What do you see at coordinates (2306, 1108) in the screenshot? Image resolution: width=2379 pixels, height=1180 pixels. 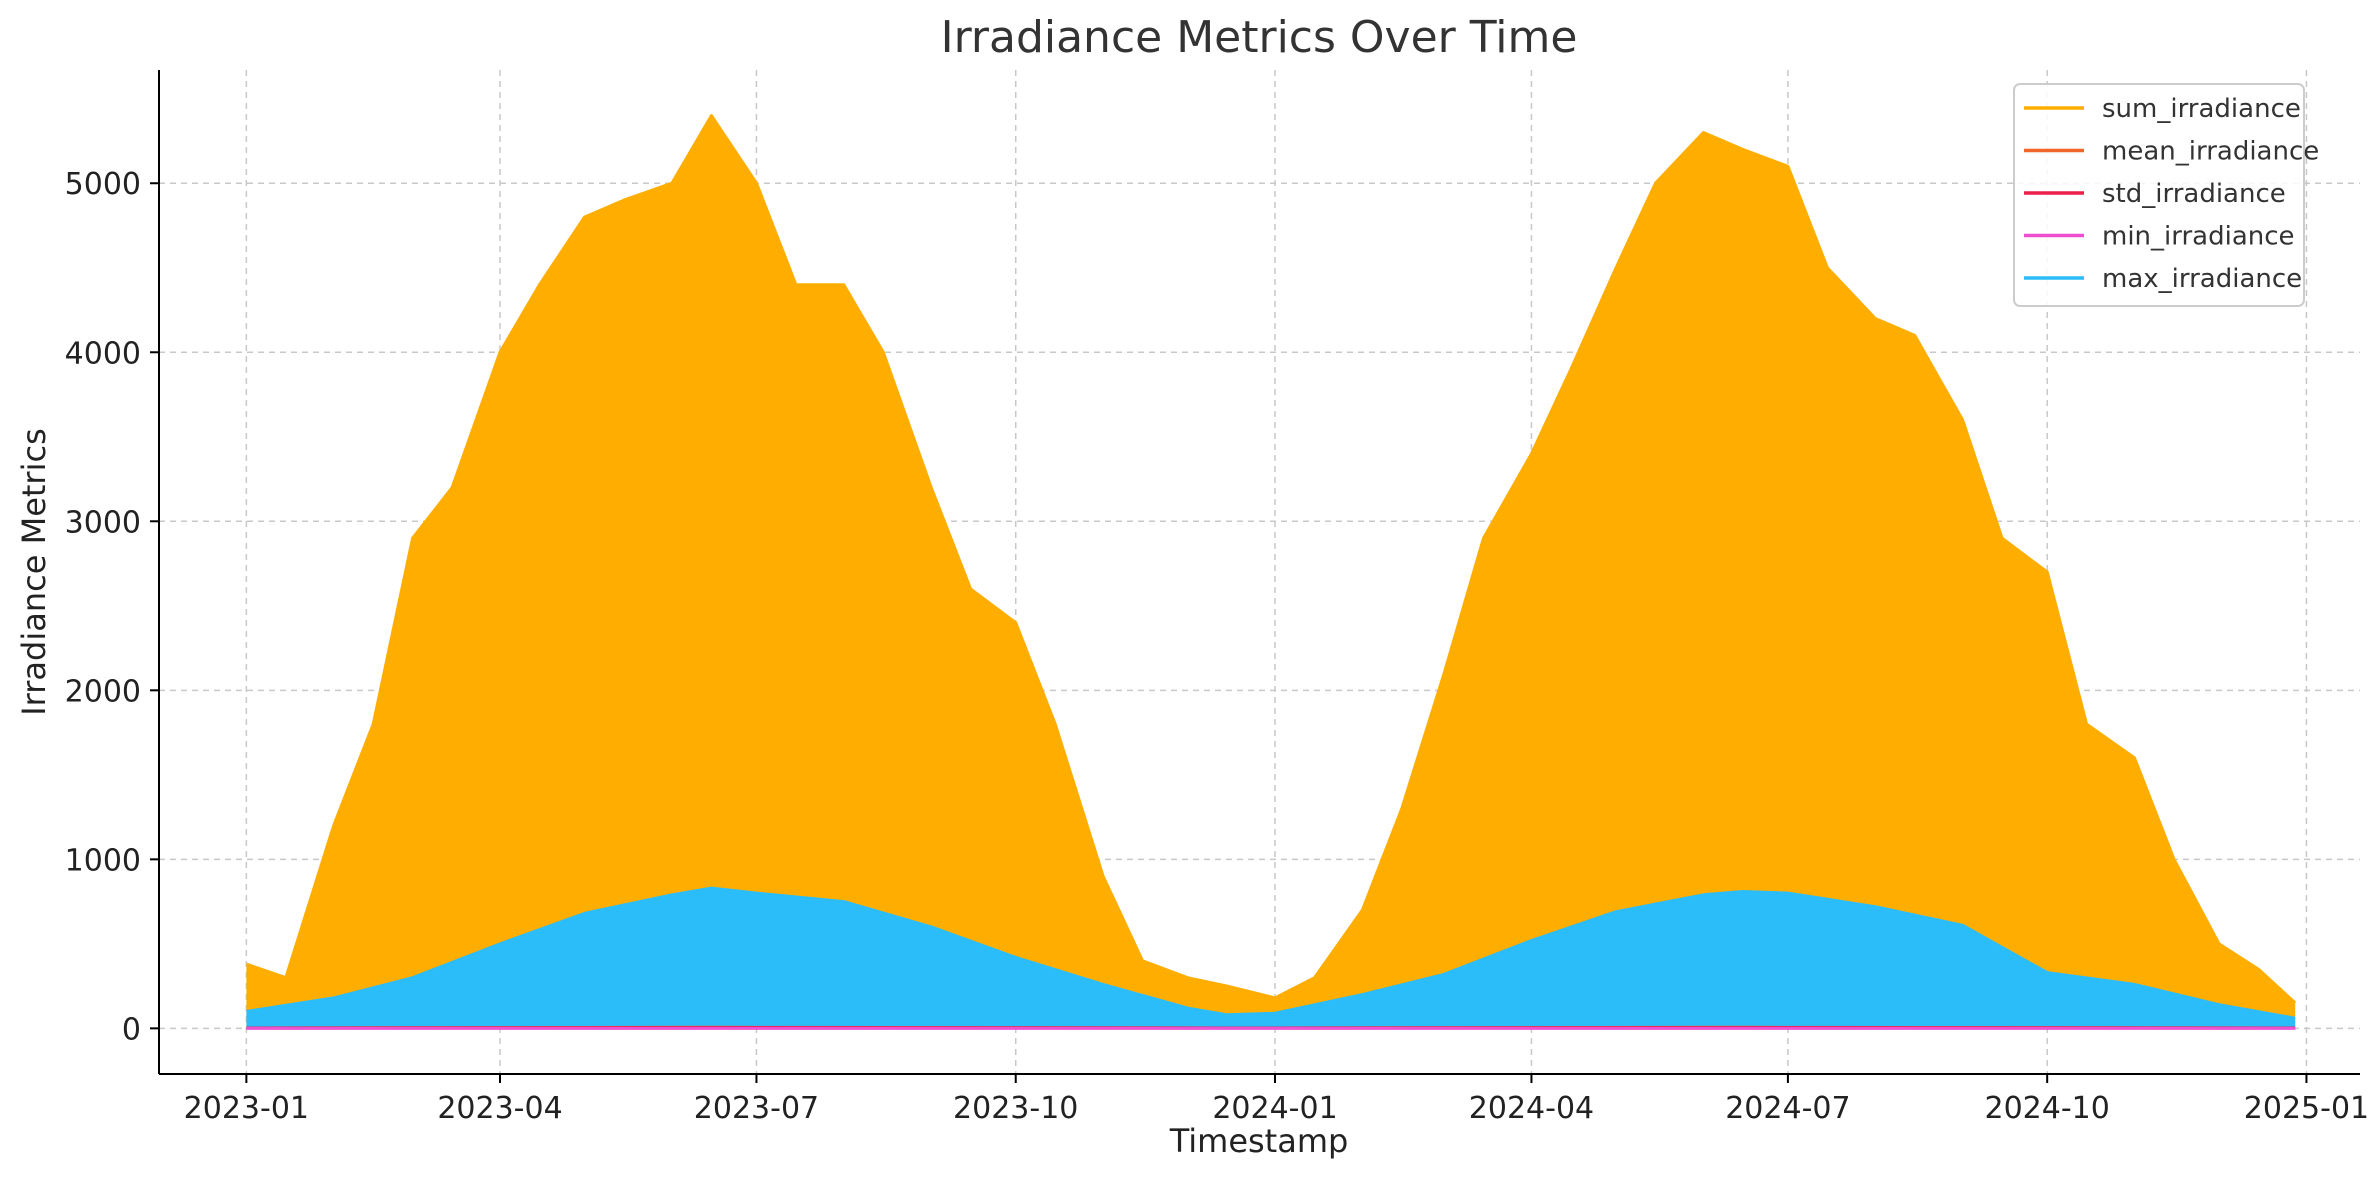 I see `x-tick-label: 2025-01` at bounding box center [2306, 1108].